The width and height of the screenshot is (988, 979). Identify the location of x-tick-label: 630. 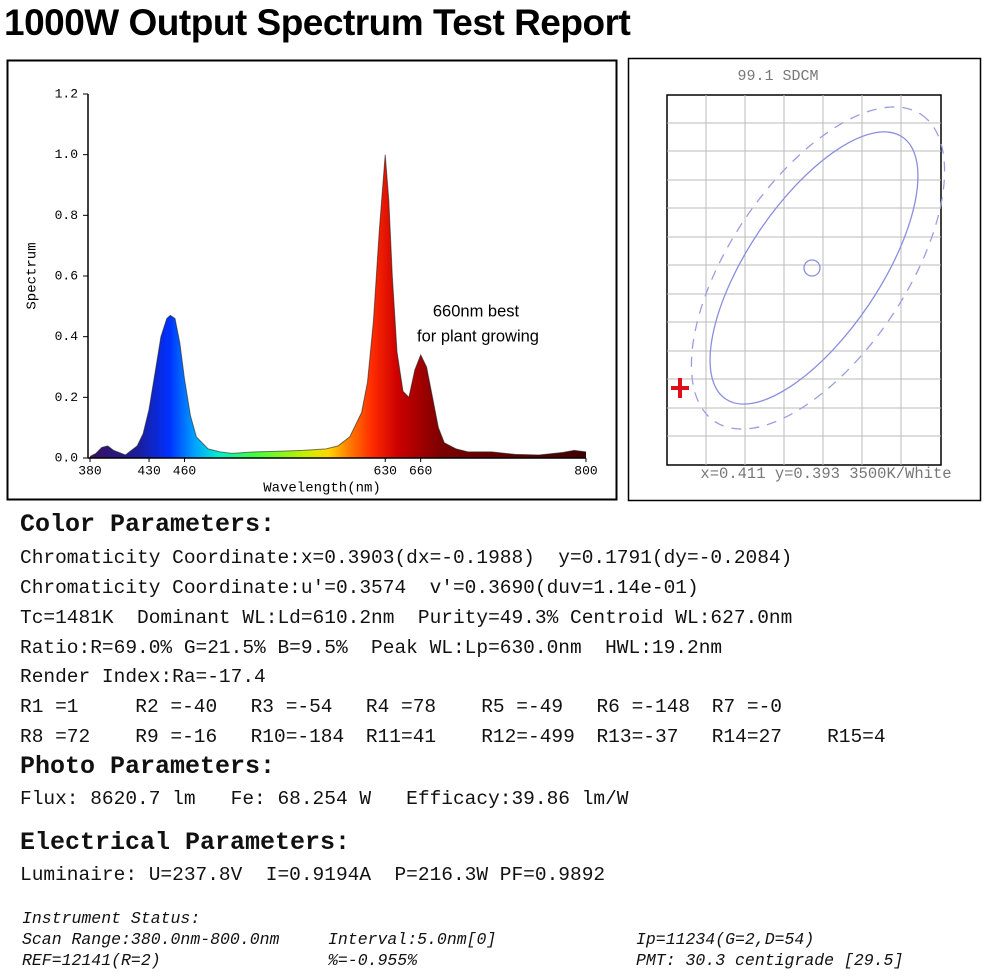
(385, 470).